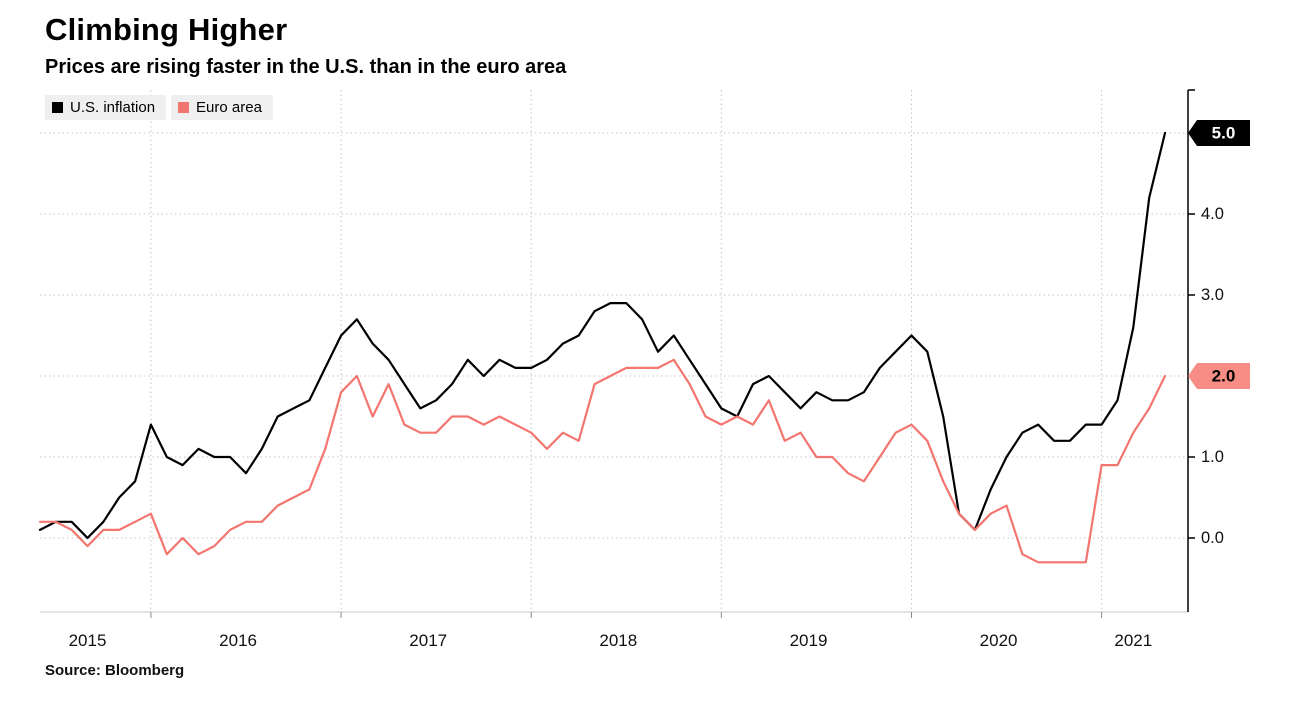  Describe the element at coordinates (999, 640) in the screenshot. I see `x-axis-label: 2020` at that location.